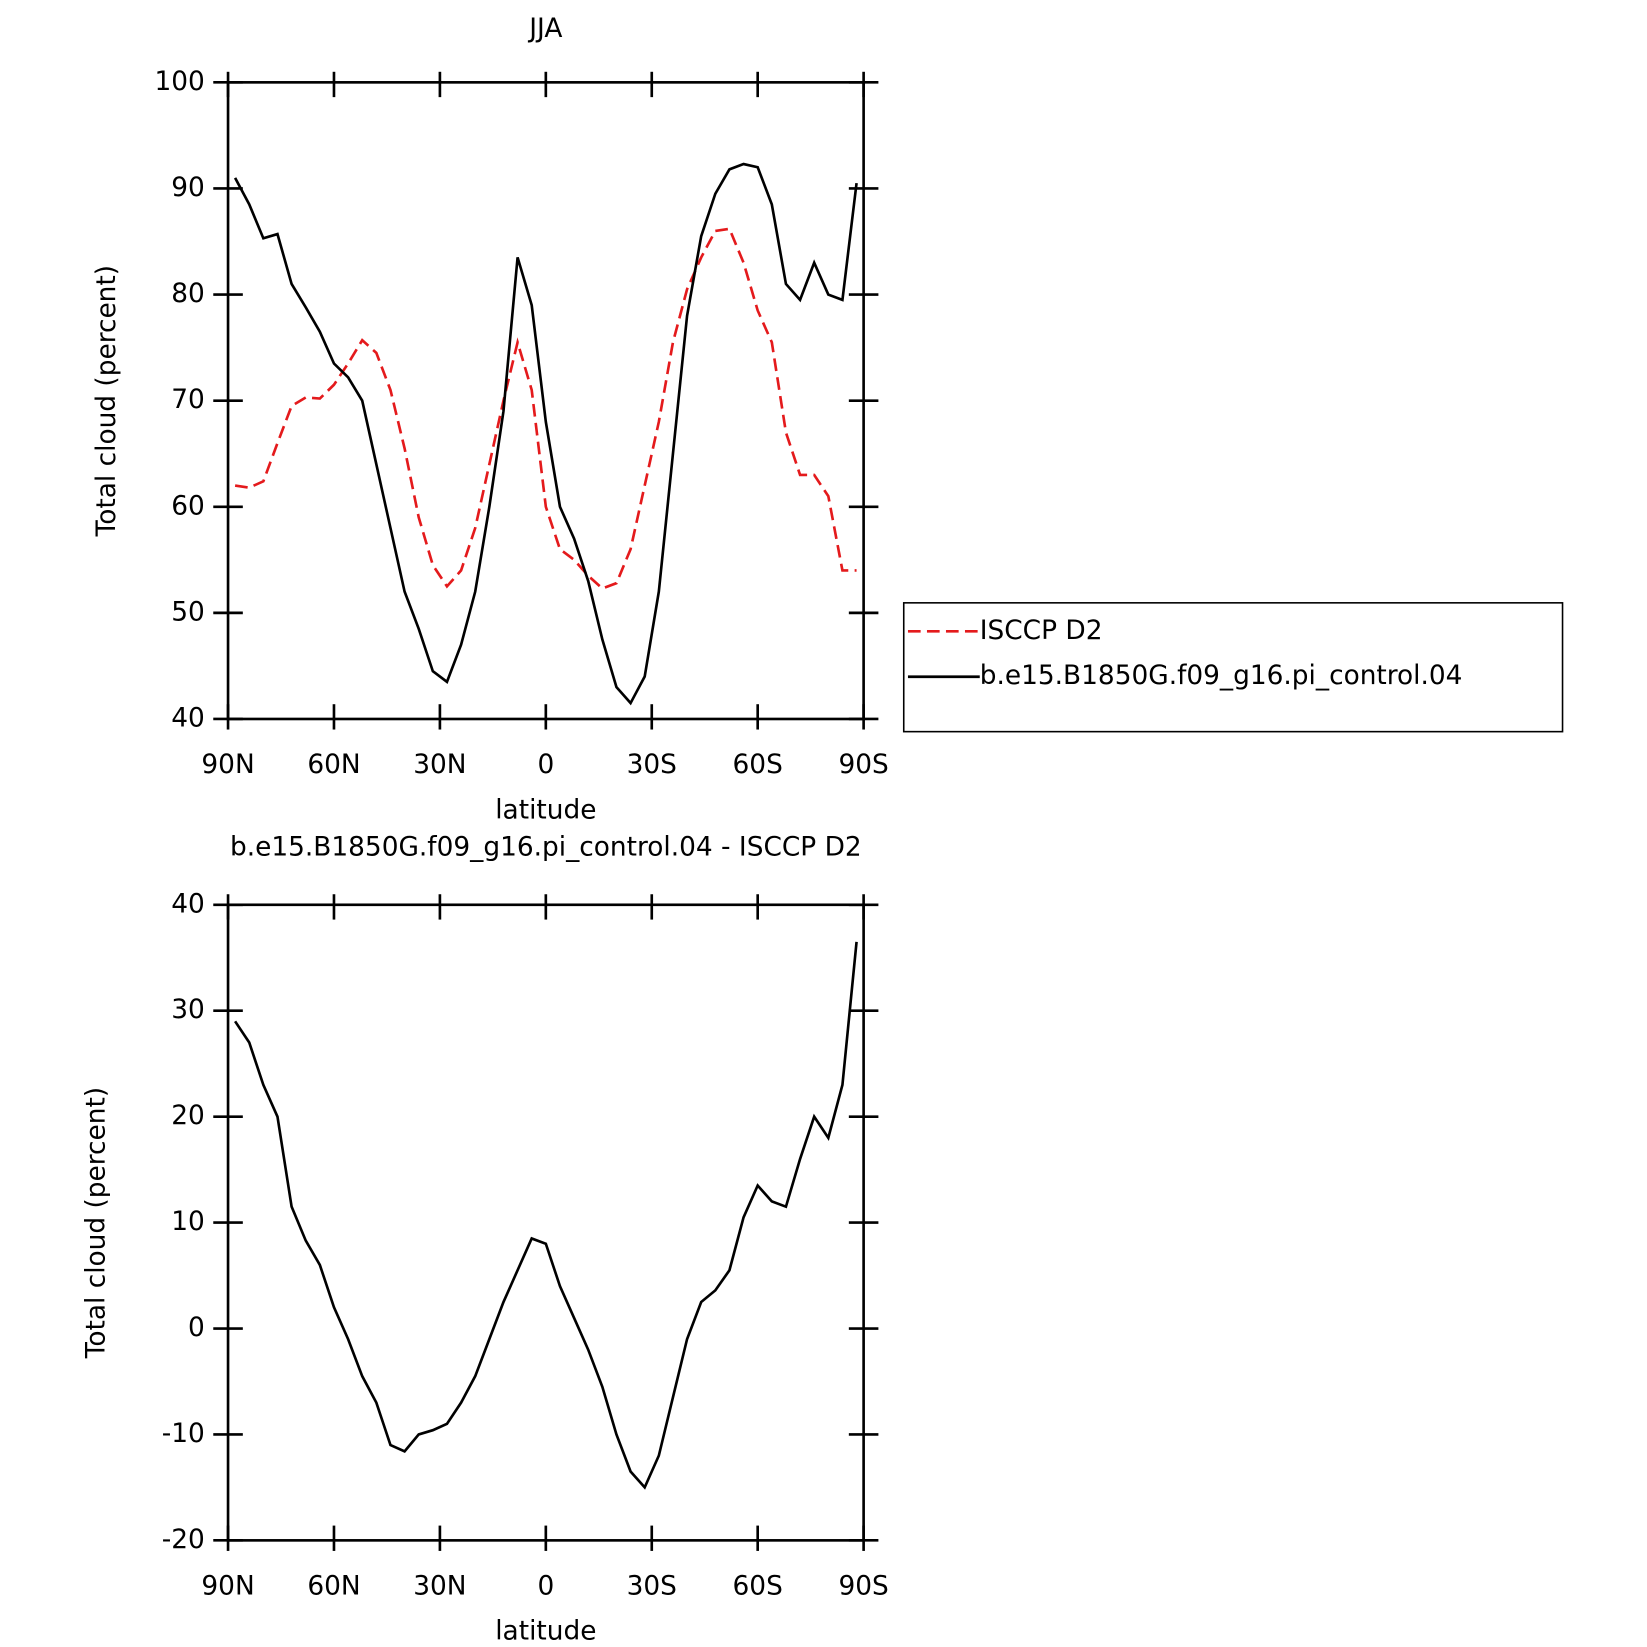  What do you see at coordinates (188, 400) in the screenshot?
I see `y-tick-label: 70` at bounding box center [188, 400].